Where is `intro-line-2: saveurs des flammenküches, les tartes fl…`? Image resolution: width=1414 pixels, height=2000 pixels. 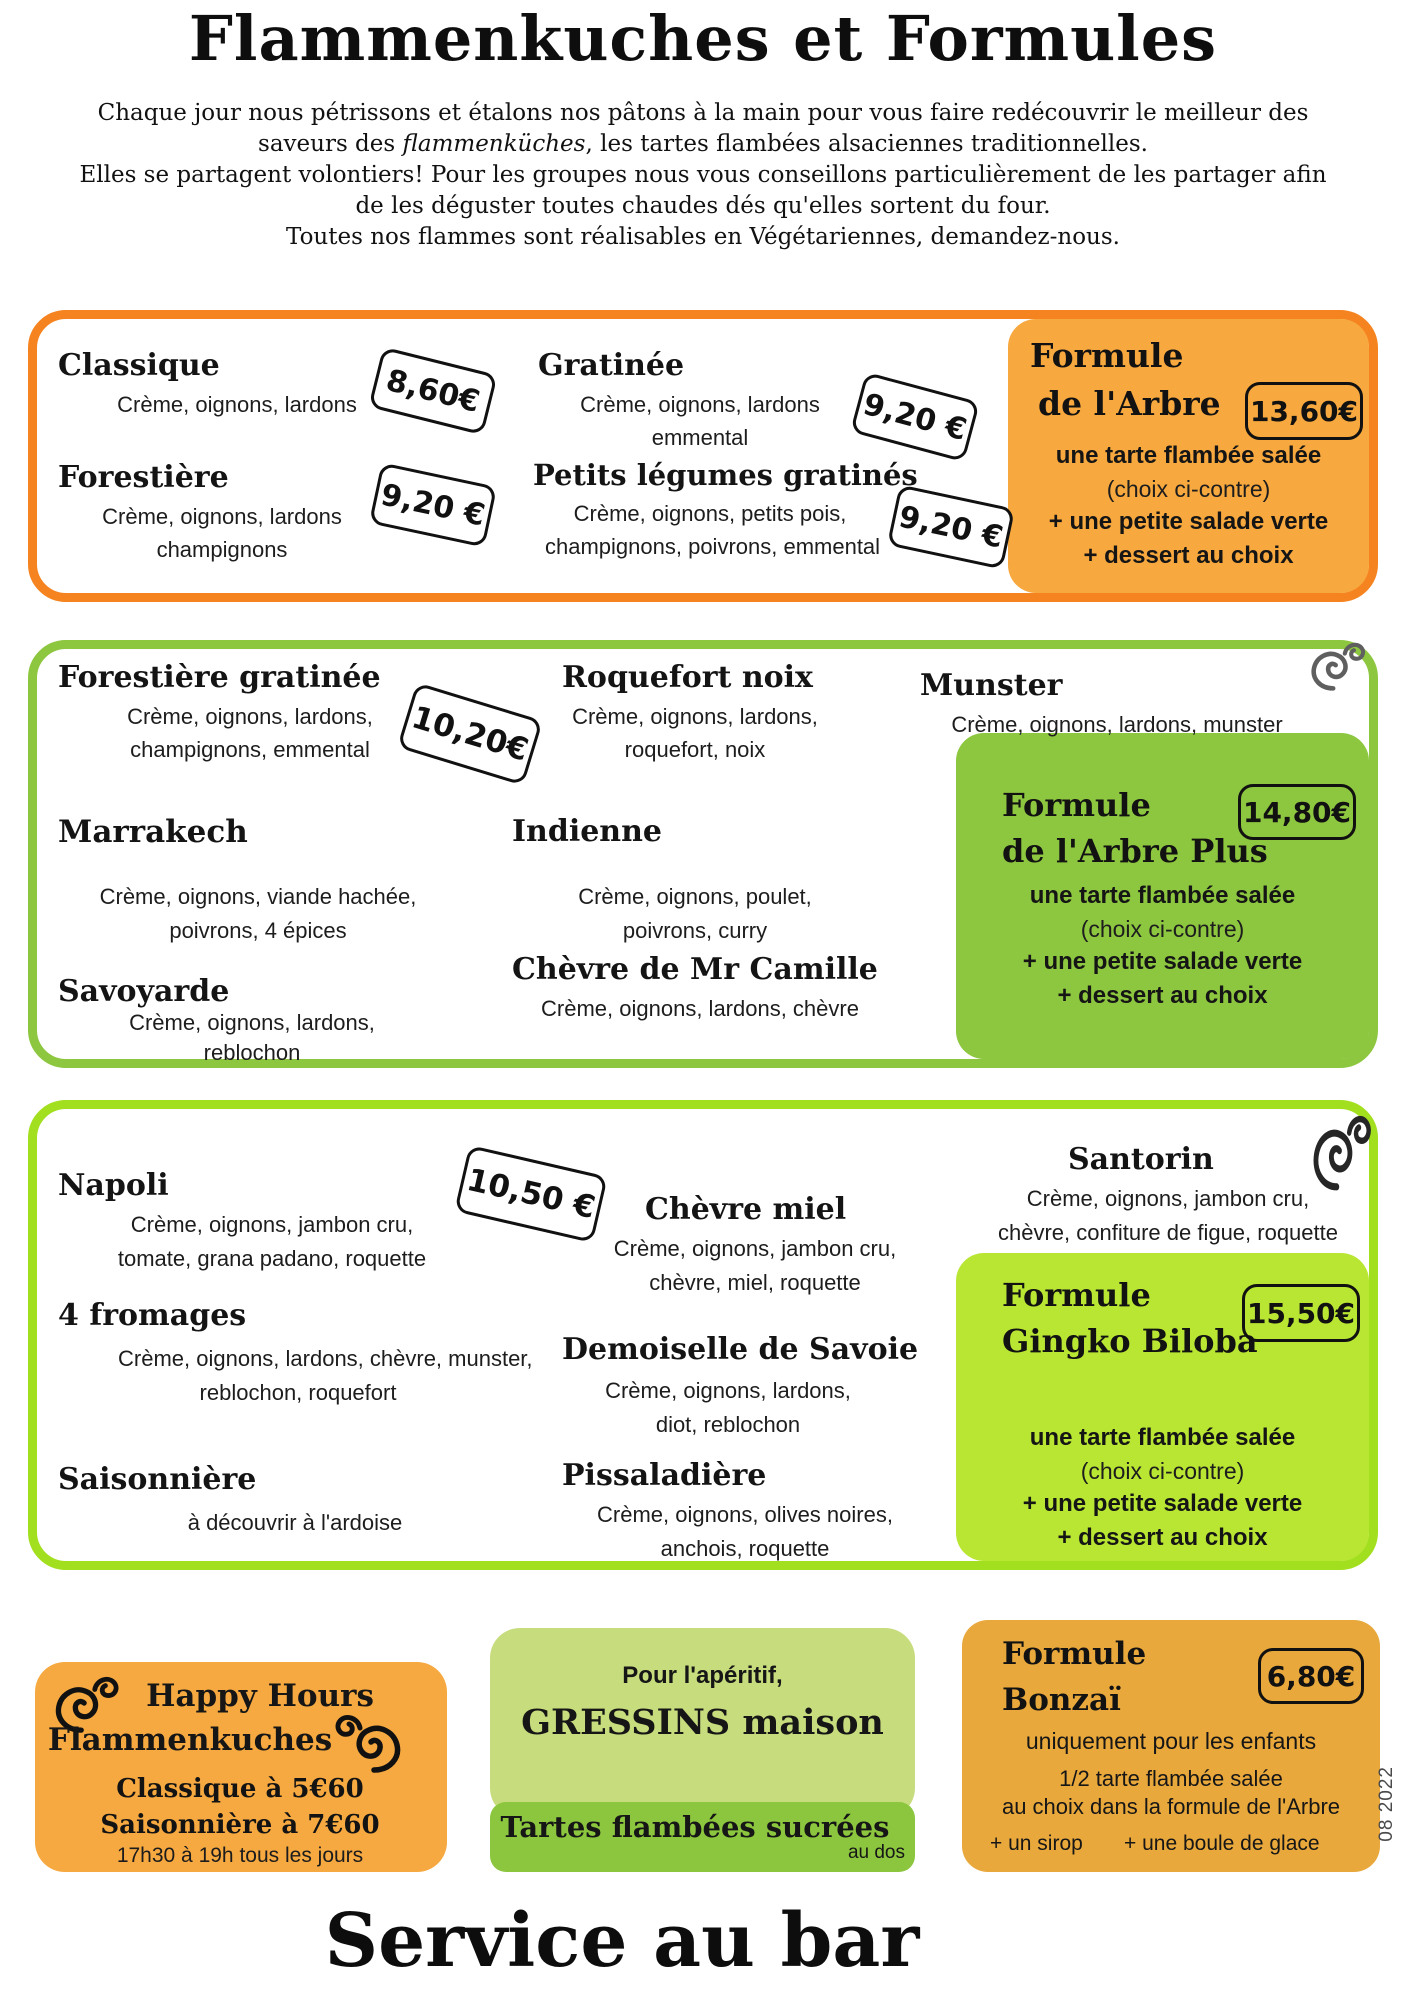 intro-line-2: saveurs des flammenküches, les tartes fl… is located at coordinates (703, 144).